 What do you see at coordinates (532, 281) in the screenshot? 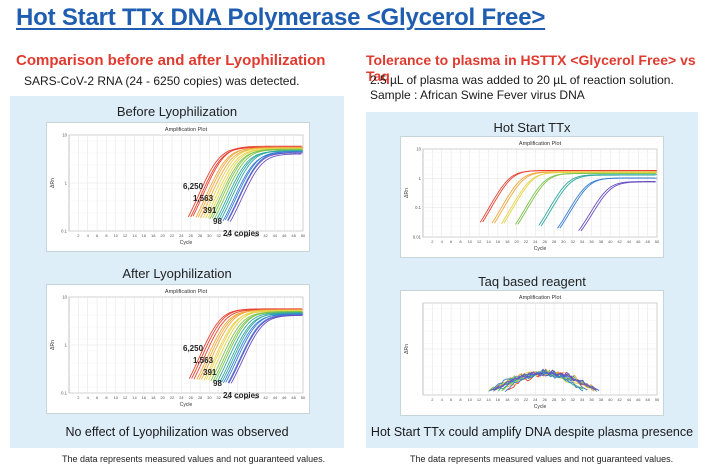
I see `taq-chart-title: Taq based reagent` at bounding box center [532, 281].